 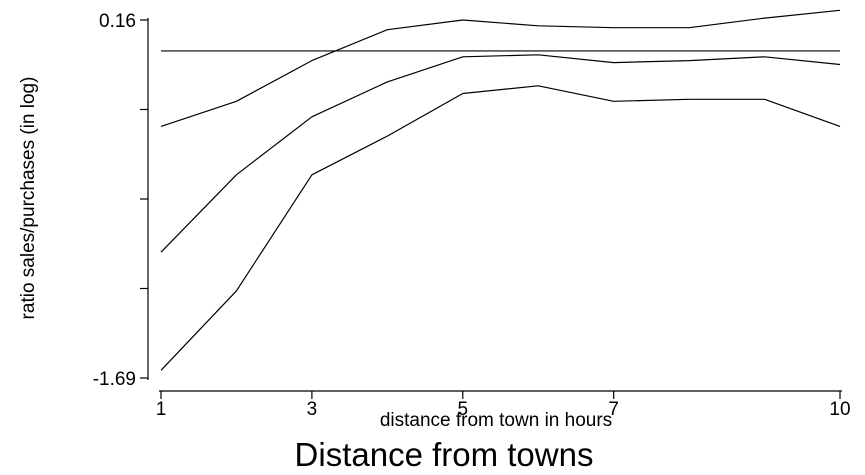 What do you see at coordinates (462, 409) in the screenshot?
I see `x-tick-label: 5` at bounding box center [462, 409].